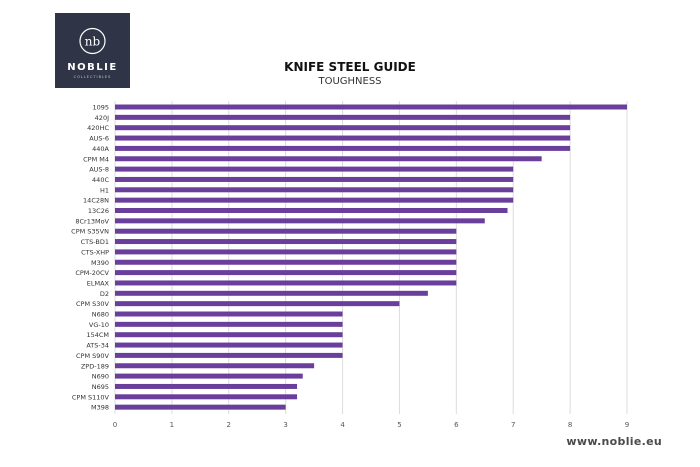  I want to click on category-label: ZPD-189, so click(95, 366).